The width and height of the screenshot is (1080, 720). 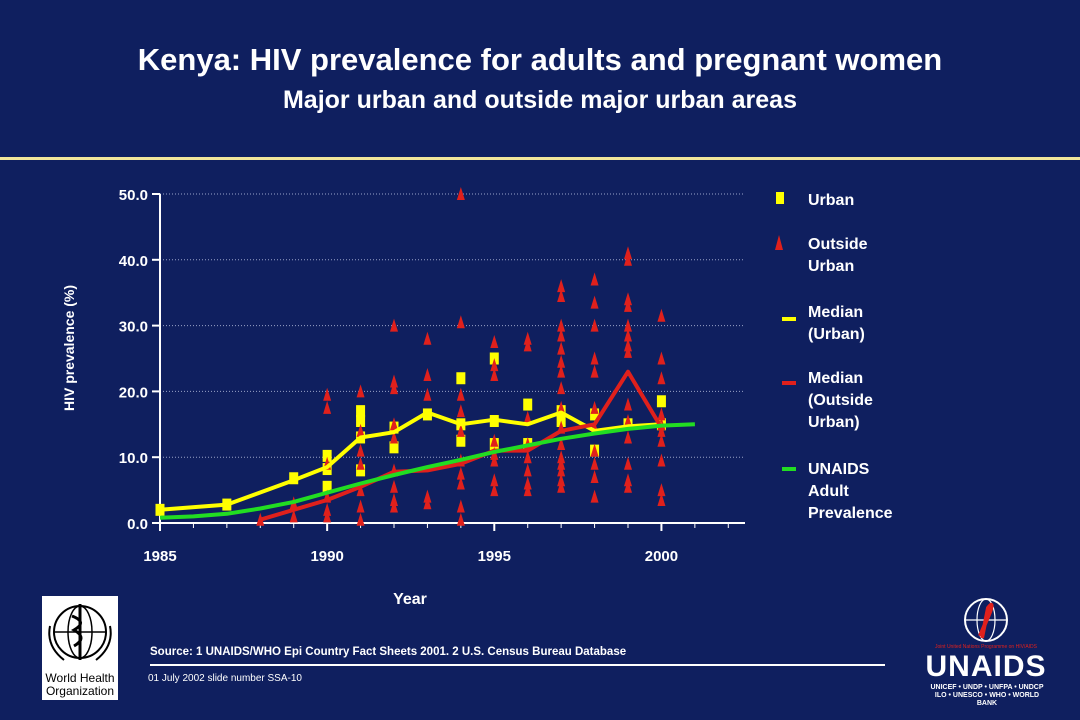 What do you see at coordinates (80, 691) in the screenshot?
I see `who-name-line2: Organization` at bounding box center [80, 691].